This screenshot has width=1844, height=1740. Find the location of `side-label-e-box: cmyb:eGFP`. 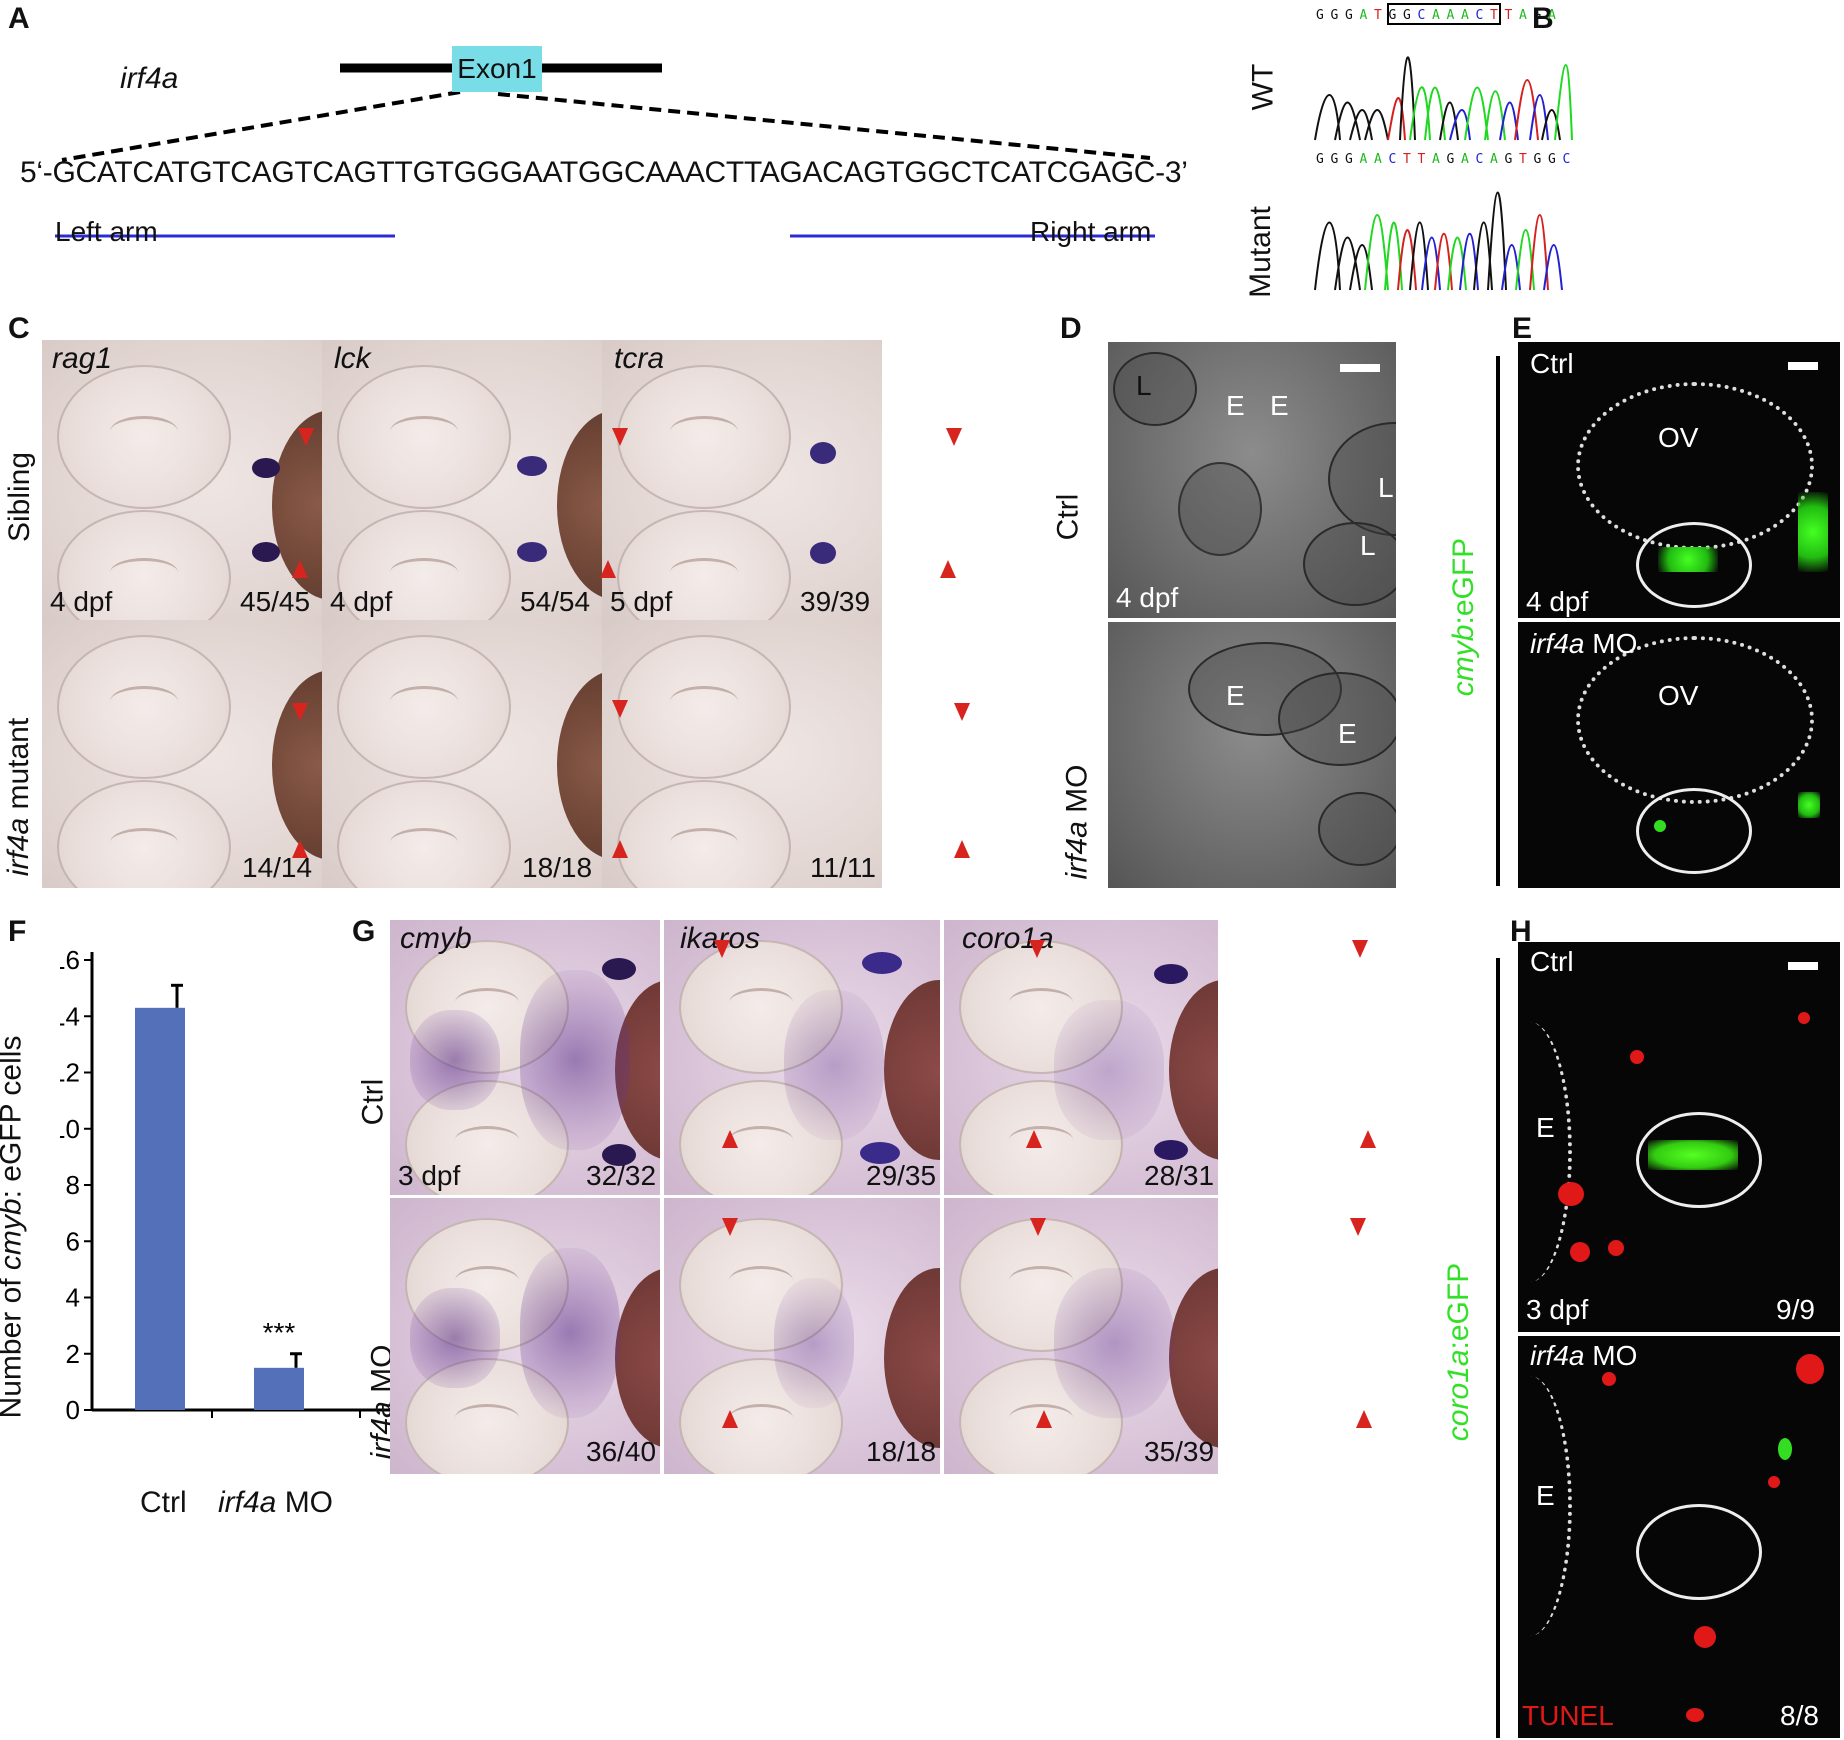

side-label-e-box: cmyb:eGFP is located at coordinates (1470, 620).